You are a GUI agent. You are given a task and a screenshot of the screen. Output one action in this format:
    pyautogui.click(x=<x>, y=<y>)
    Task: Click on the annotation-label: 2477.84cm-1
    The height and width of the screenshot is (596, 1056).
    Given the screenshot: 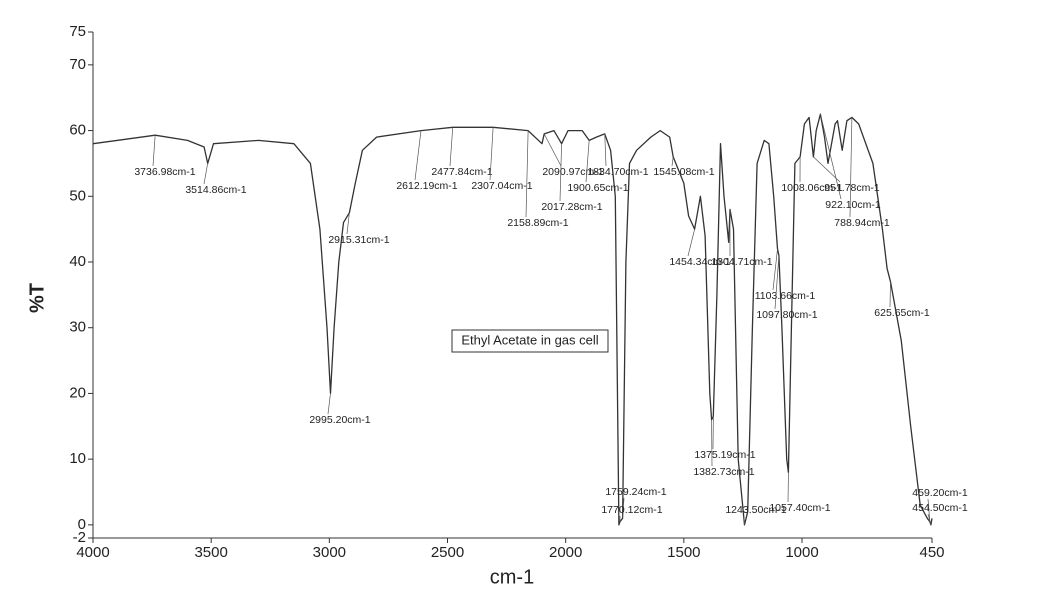 What is the action you would take?
    pyautogui.click(x=461, y=172)
    